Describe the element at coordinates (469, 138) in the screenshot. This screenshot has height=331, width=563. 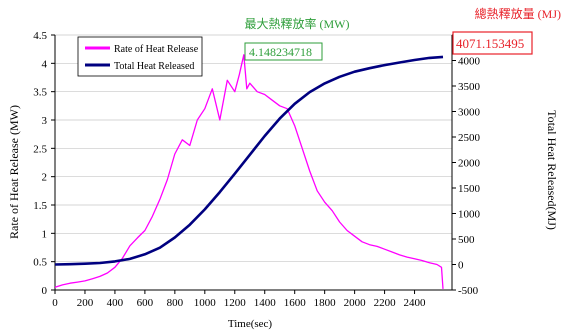
I see `right-tick-label: 2500` at that location.